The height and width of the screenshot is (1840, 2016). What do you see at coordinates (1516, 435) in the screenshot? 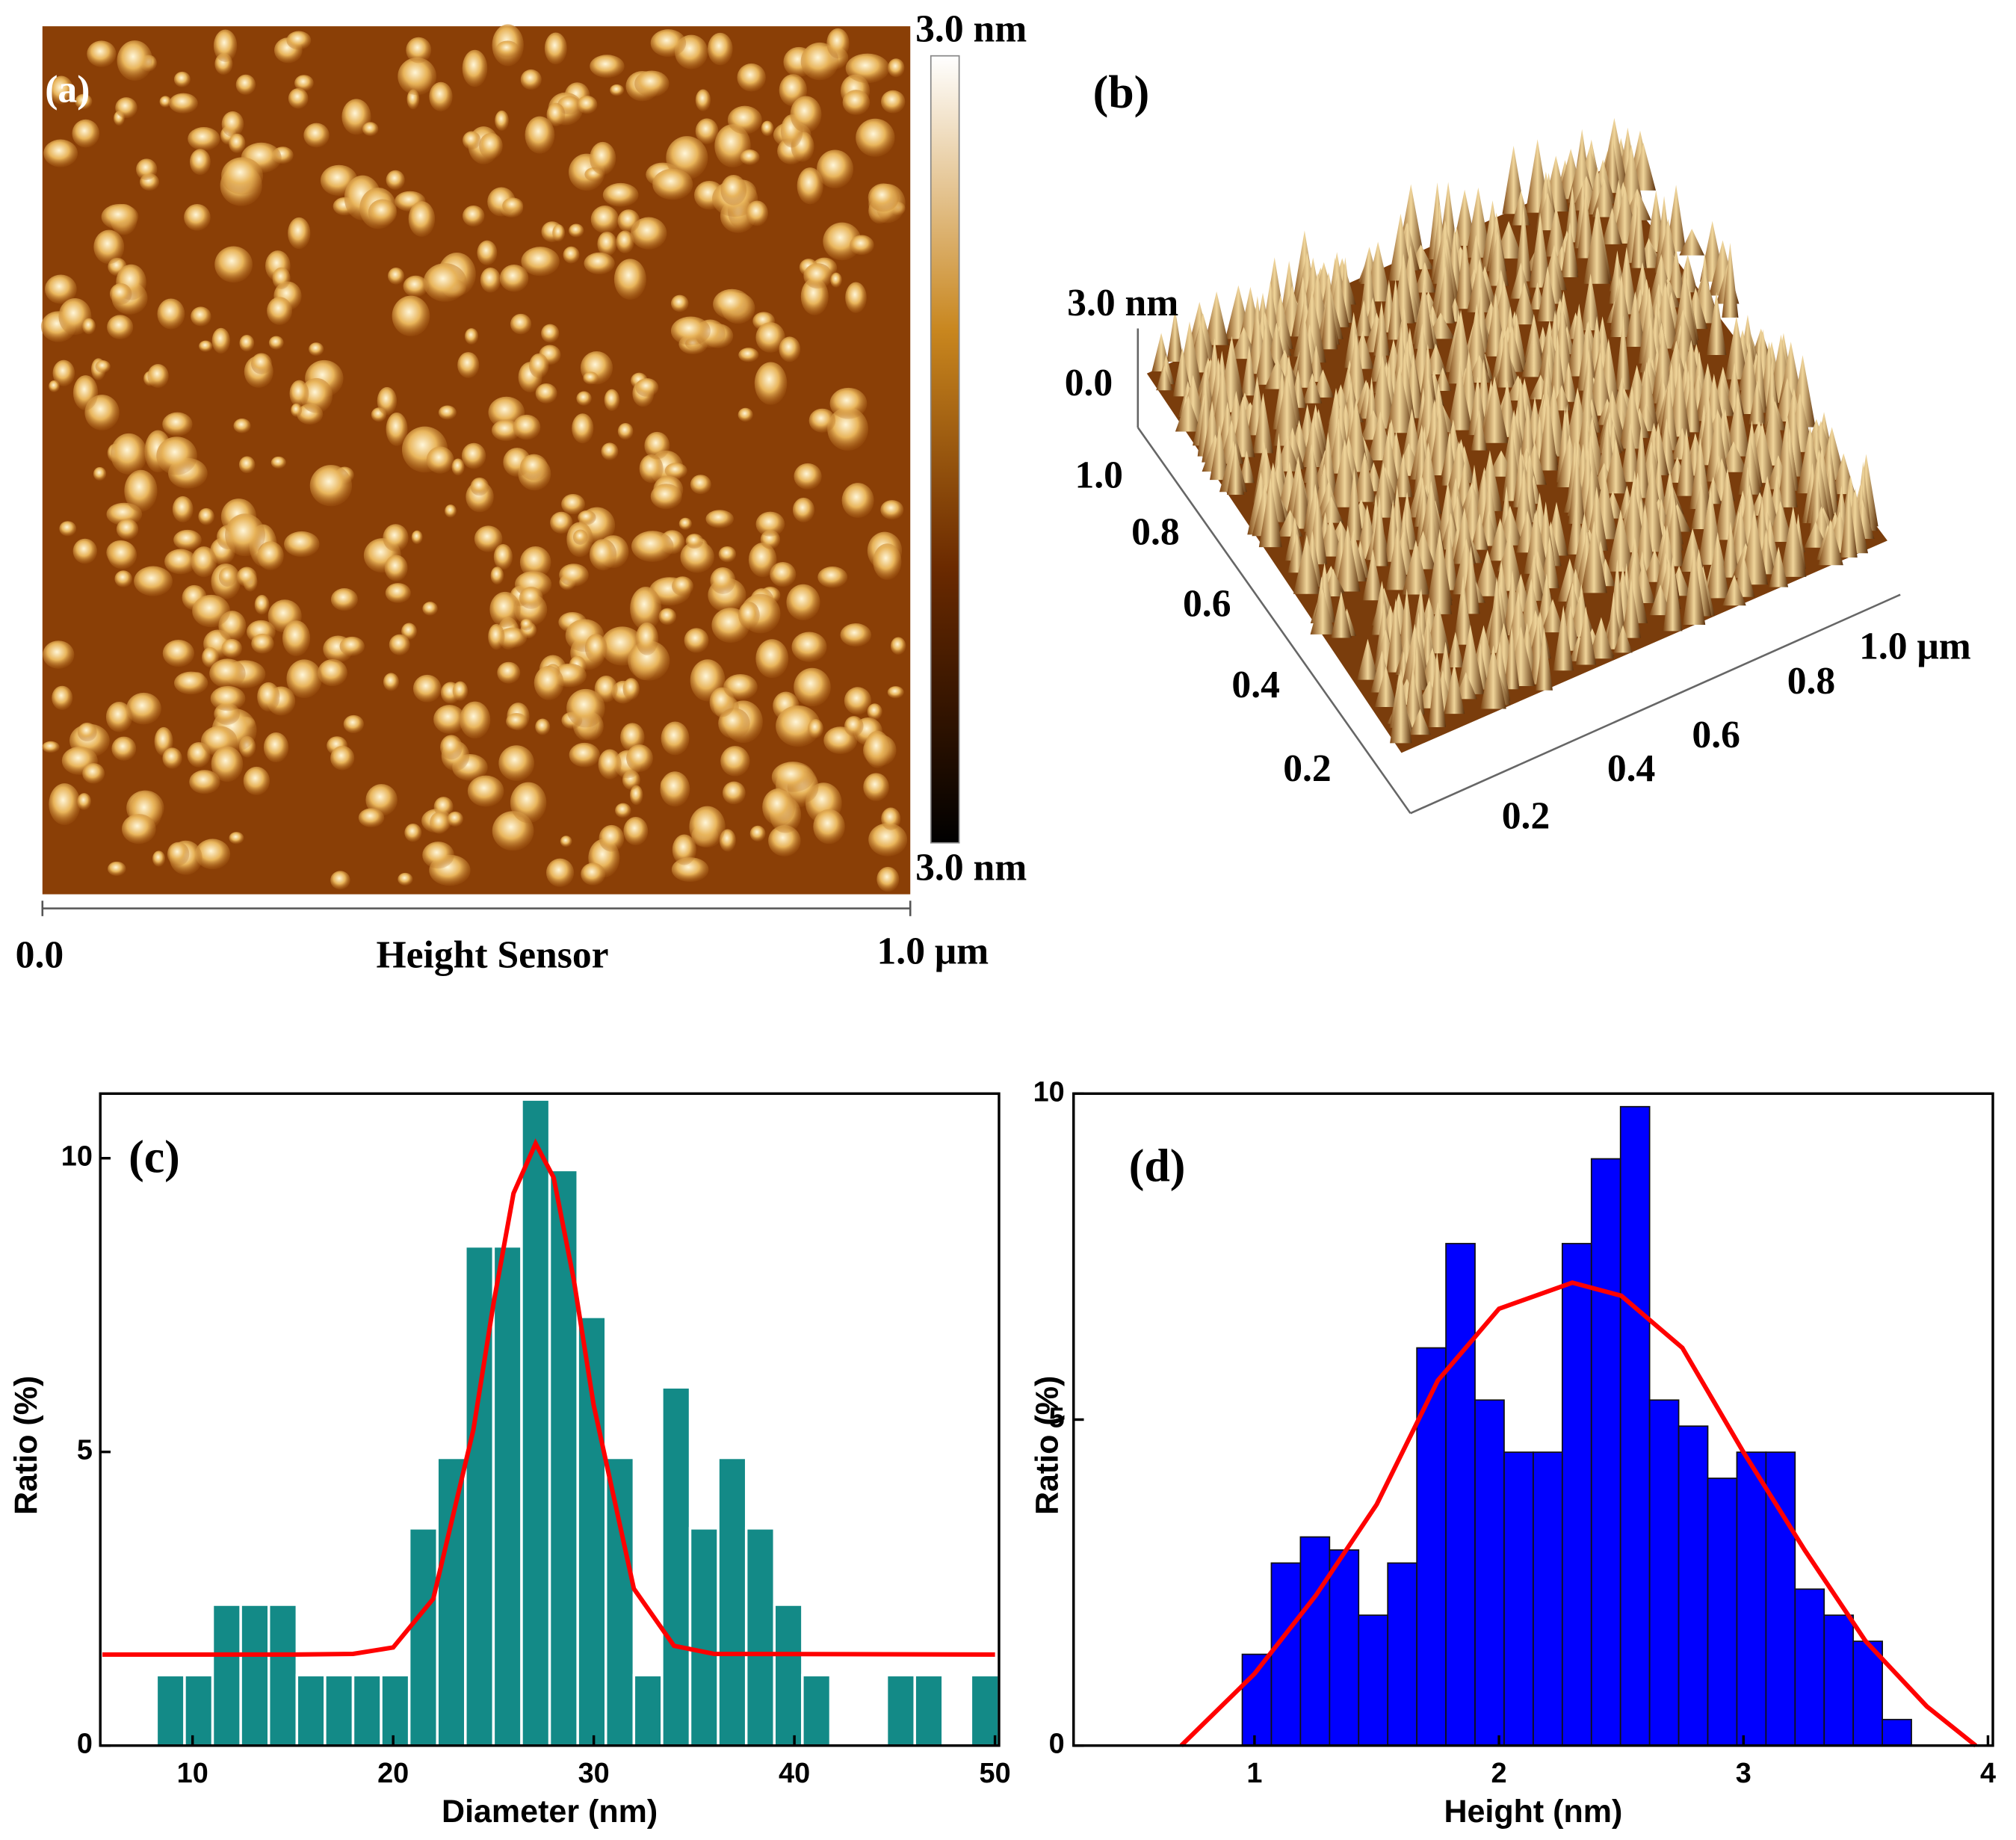
I see `afm-3d-surface` at bounding box center [1516, 435].